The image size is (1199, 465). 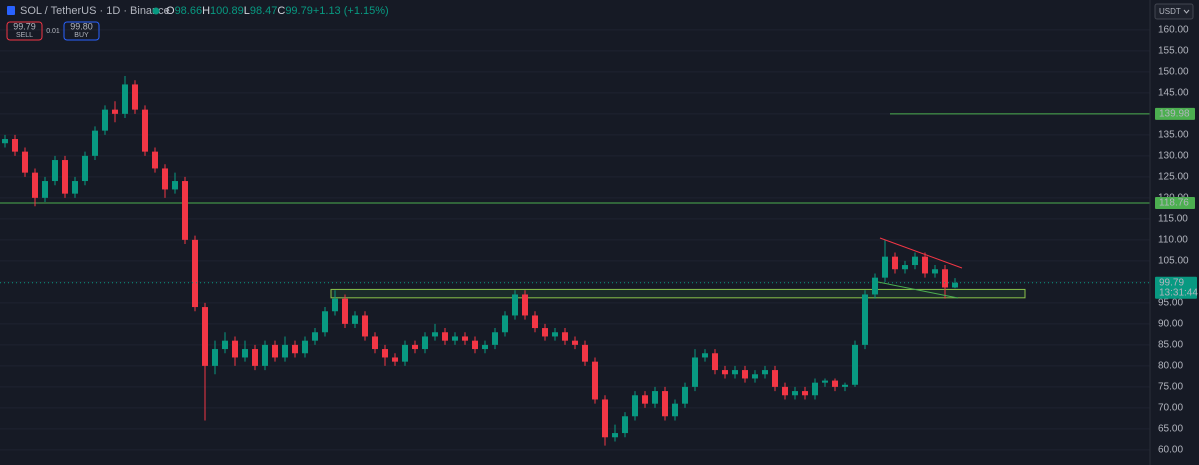 What do you see at coordinates (1173, 218) in the screenshot?
I see `y-tick-label: 115.00` at bounding box center [1173, 218].